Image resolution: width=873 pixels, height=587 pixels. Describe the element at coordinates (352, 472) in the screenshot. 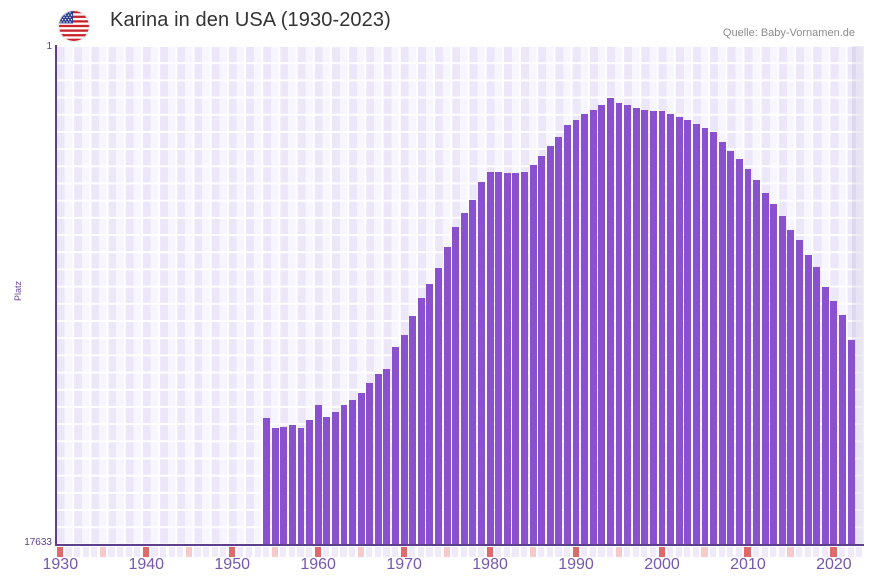

I see `bar-1964` at that location.